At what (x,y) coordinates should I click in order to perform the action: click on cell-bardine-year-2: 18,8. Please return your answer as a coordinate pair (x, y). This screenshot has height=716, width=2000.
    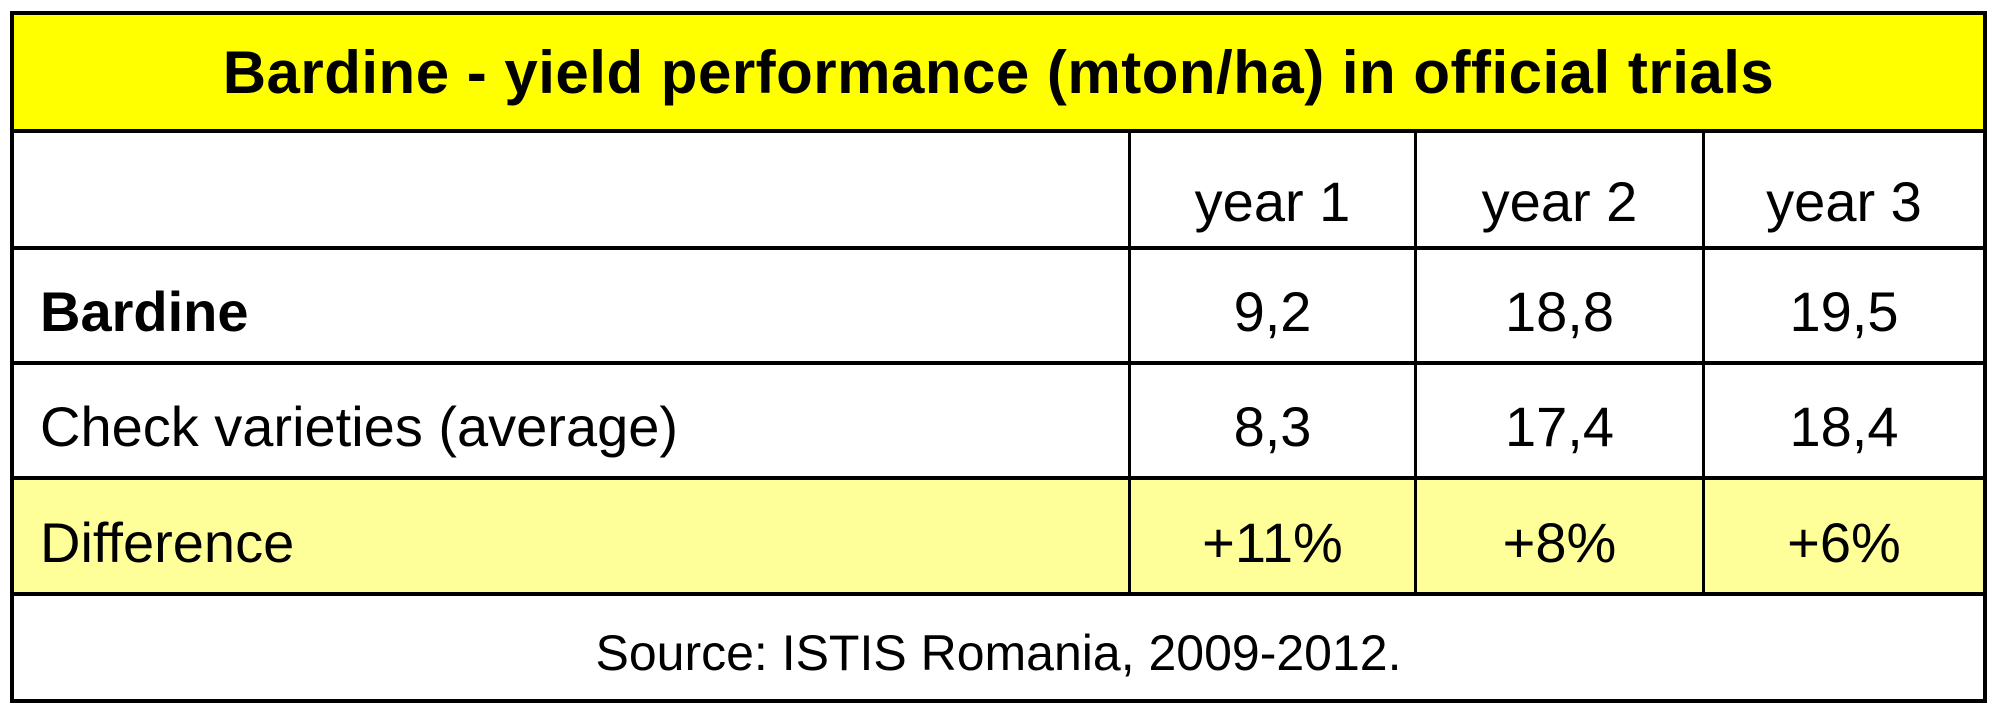
    Looking at the image, I should click on (1558, 305).